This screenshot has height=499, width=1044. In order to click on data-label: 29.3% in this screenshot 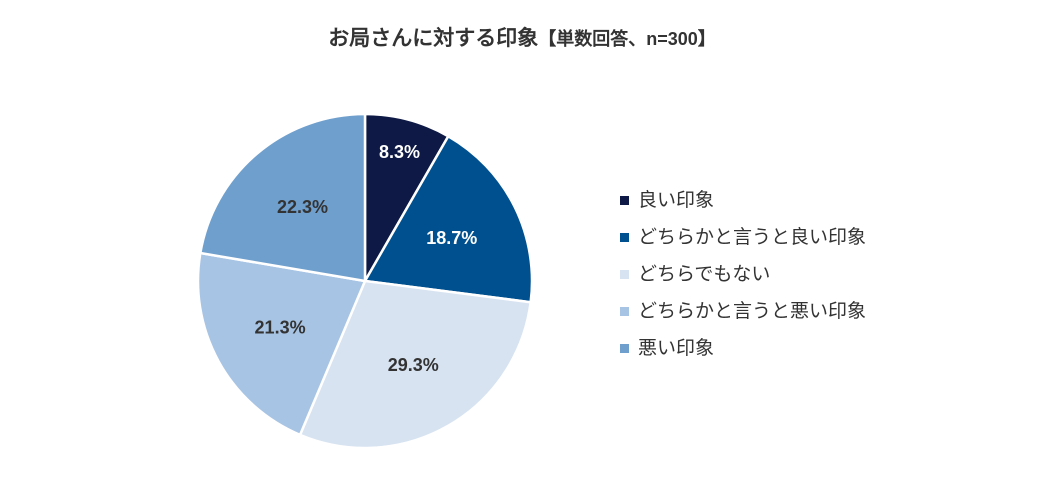, I will do `click(413, 365)`.